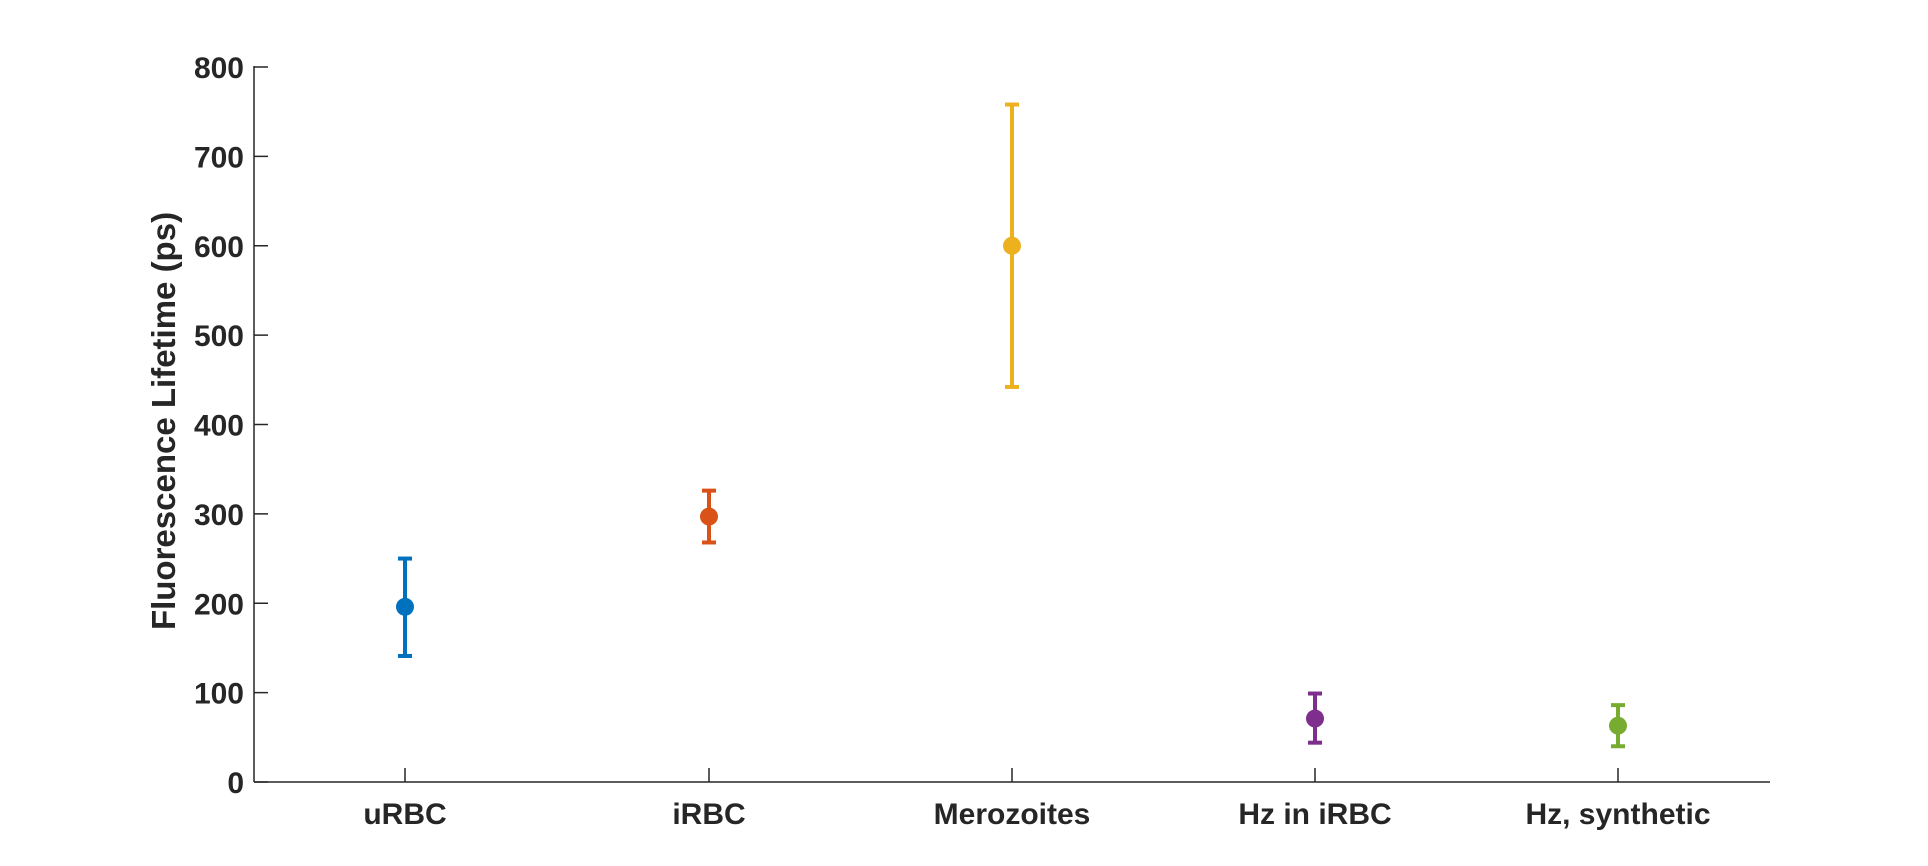  Describe the element at coordinates (219, 515) in the screenshot. I see `y-tick-label: 300` at that location.